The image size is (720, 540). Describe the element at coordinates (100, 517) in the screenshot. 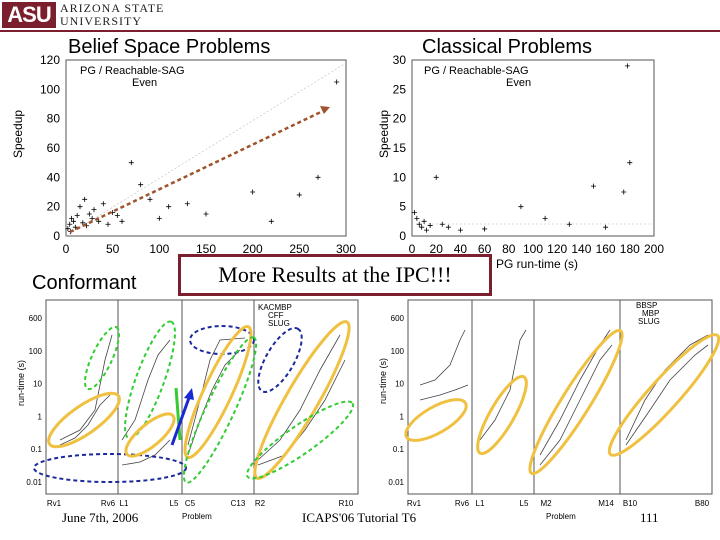

I see `footer-date: June 7th, 2006` at that location.